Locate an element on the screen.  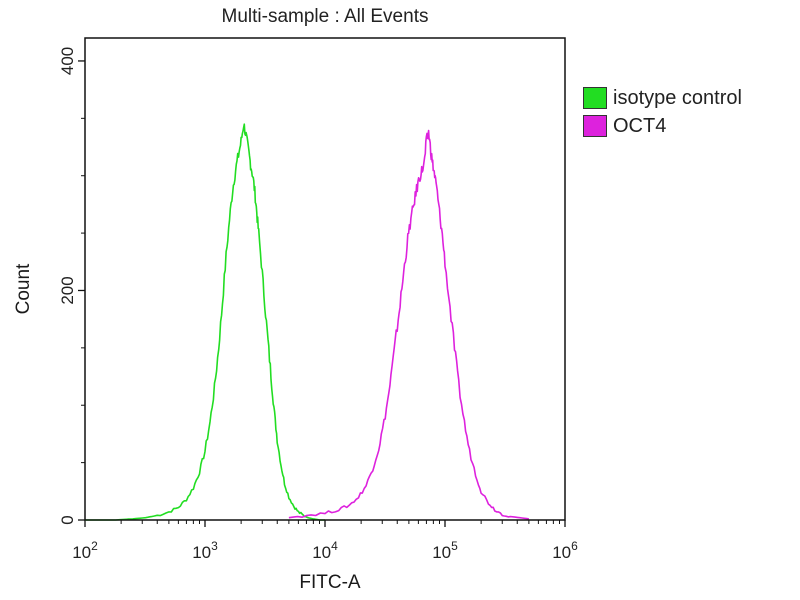
x-tick-label: 10² is located at coordinates (85, 550).